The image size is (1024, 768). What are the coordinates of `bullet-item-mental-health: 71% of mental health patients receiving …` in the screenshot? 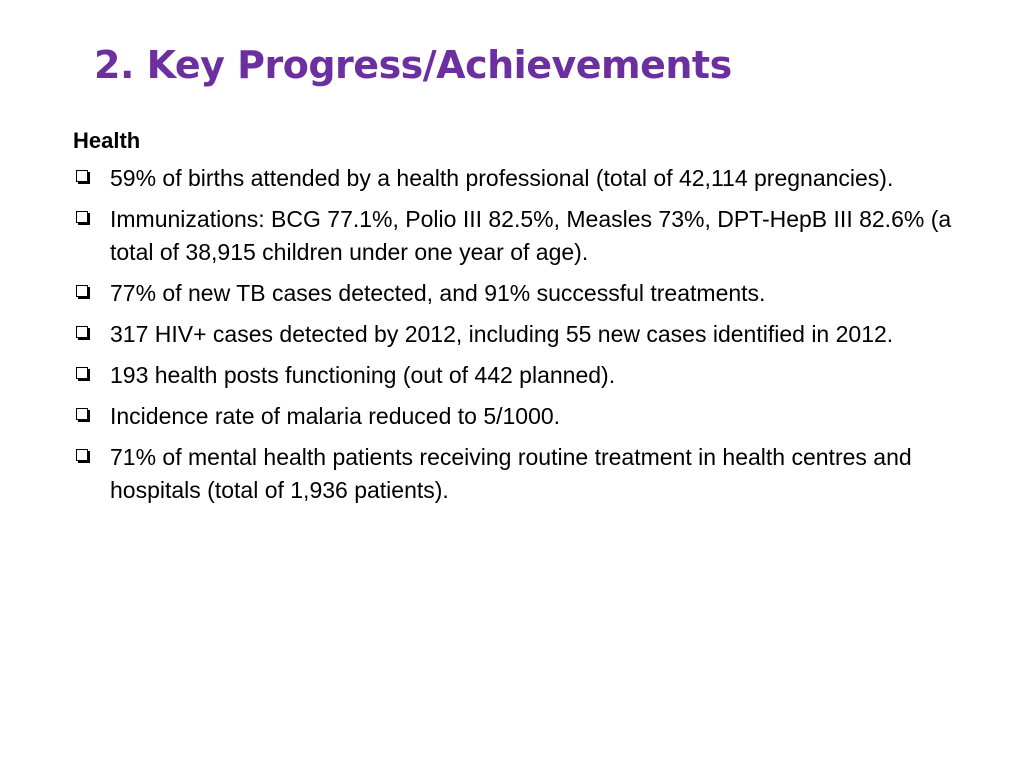 It's located at (528, 474).